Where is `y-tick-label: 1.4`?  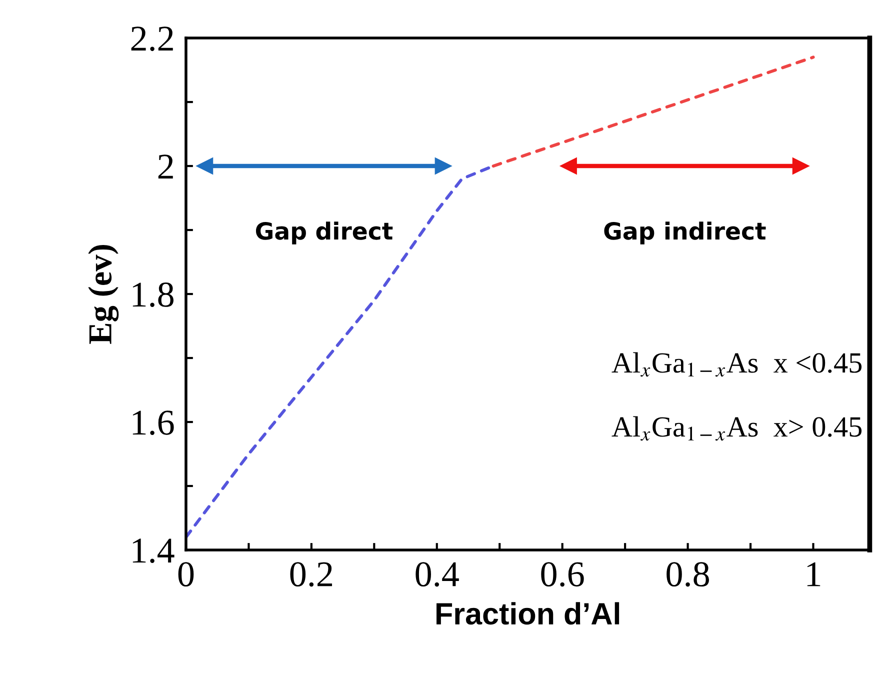
y-tick-label: 1.4 is located at coordinates (153, 551).